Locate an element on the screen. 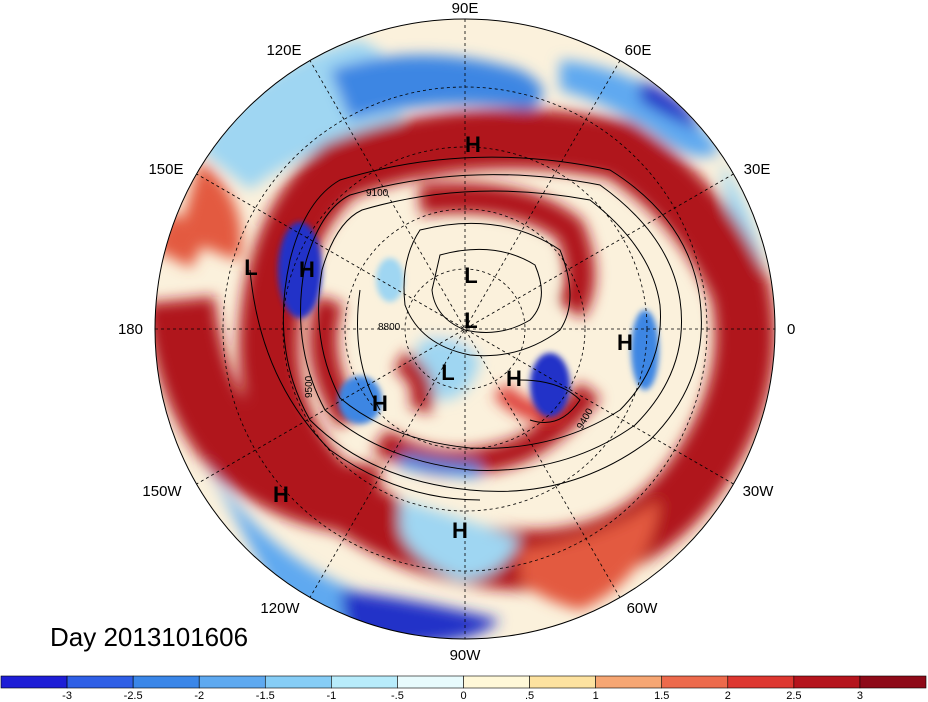 This screenshot has width=928, height=702. lon-label-90w: 90W is located at coordinates (466, 655).